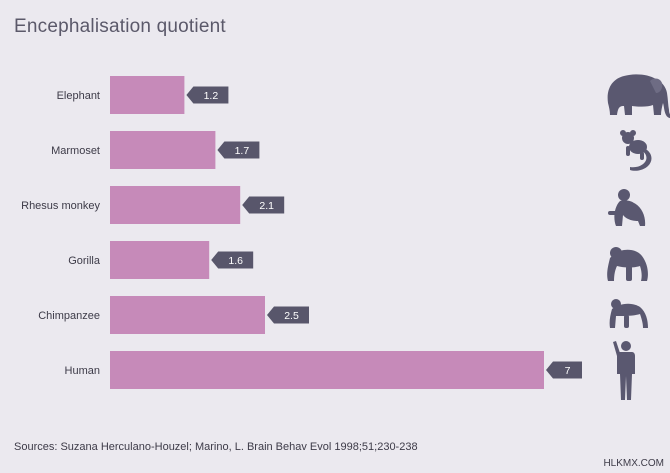 This screenshot has width=670, height=473. I want to click on value-label-rhesus-monkey: 2.1, so click(266, 206).